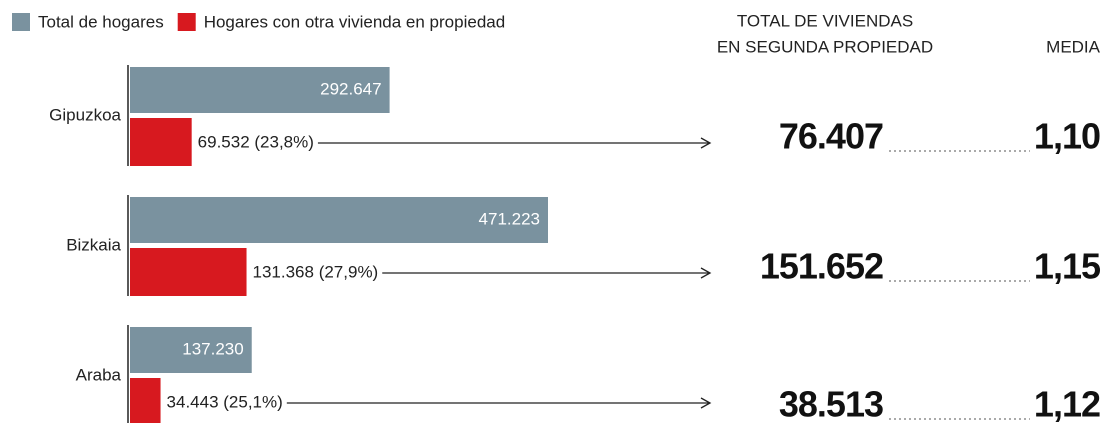 This screenshot has width=1105, height=423. What do you see at coordinates (825, 46) in the screenshot?
I see `column-header: EN SEGUNDA PROPIEDAD` at bounding box center [825, 46].